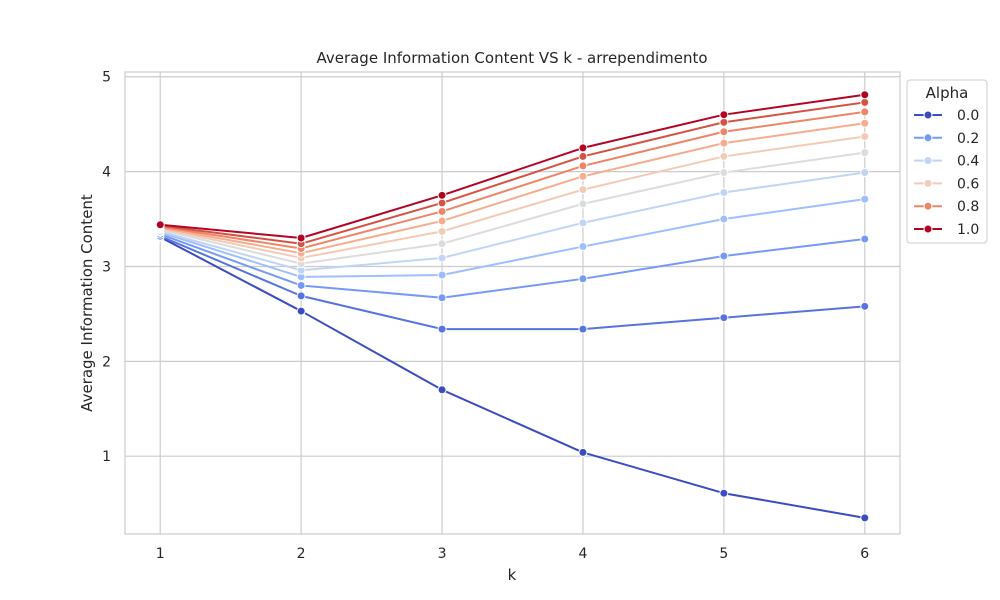 The height and width of the screenshot is (600, 1000). I want to click on legend-entry-1.0: 1.0, so click(946, 230).